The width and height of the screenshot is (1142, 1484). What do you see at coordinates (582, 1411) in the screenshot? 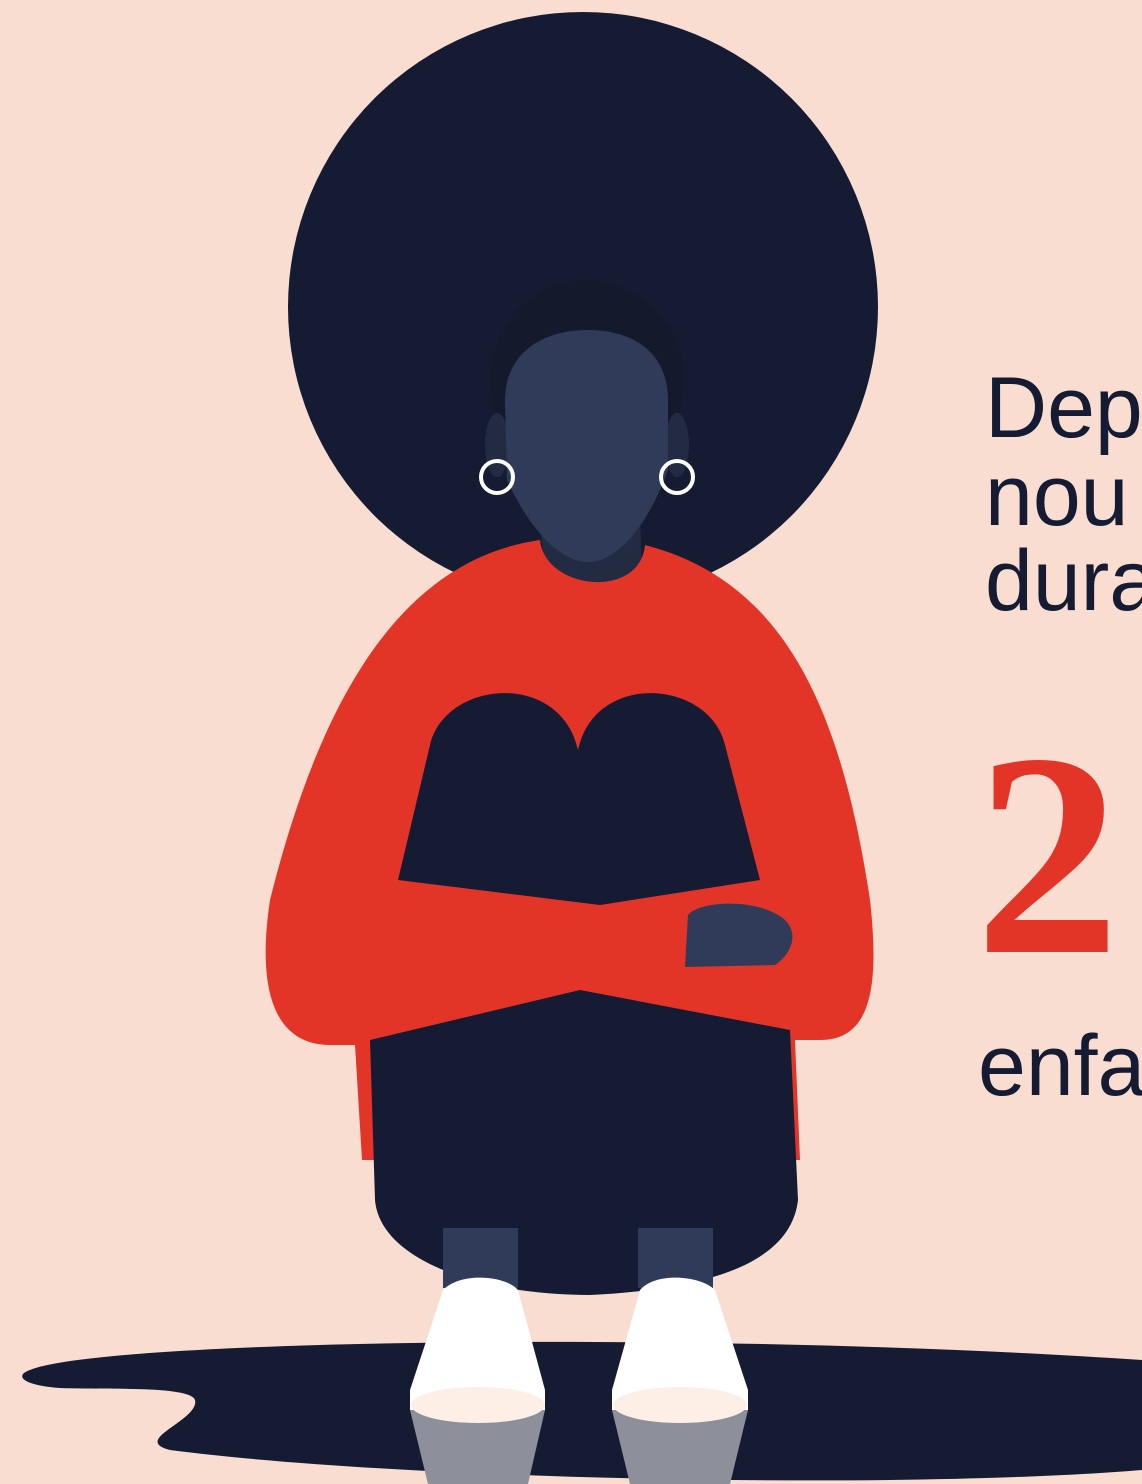
I see `puddle` at bounding box center [582, 1411].